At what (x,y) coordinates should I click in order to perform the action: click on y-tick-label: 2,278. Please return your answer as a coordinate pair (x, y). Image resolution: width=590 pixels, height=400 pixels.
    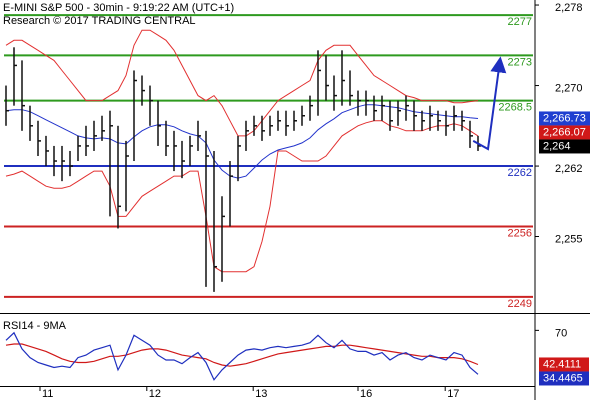
    Looking at the image, I should click on (569, 8).